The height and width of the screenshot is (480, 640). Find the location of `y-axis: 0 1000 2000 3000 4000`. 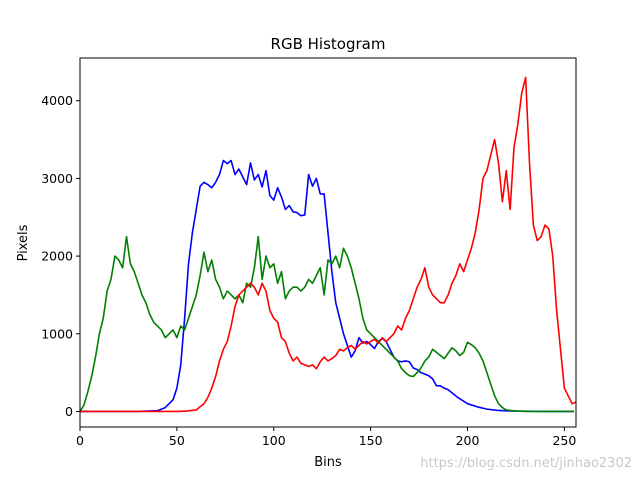

y-axis: 0 1000 2000 3000 4000 is located at coordinates (60, 256).